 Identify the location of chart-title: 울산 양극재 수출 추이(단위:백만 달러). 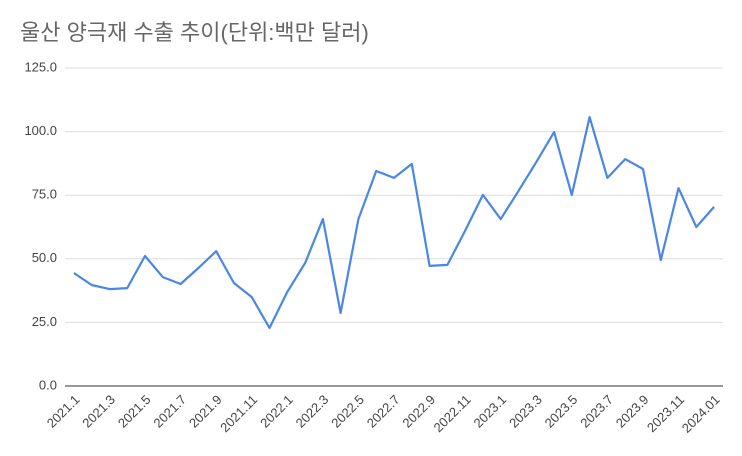
(194, 32).